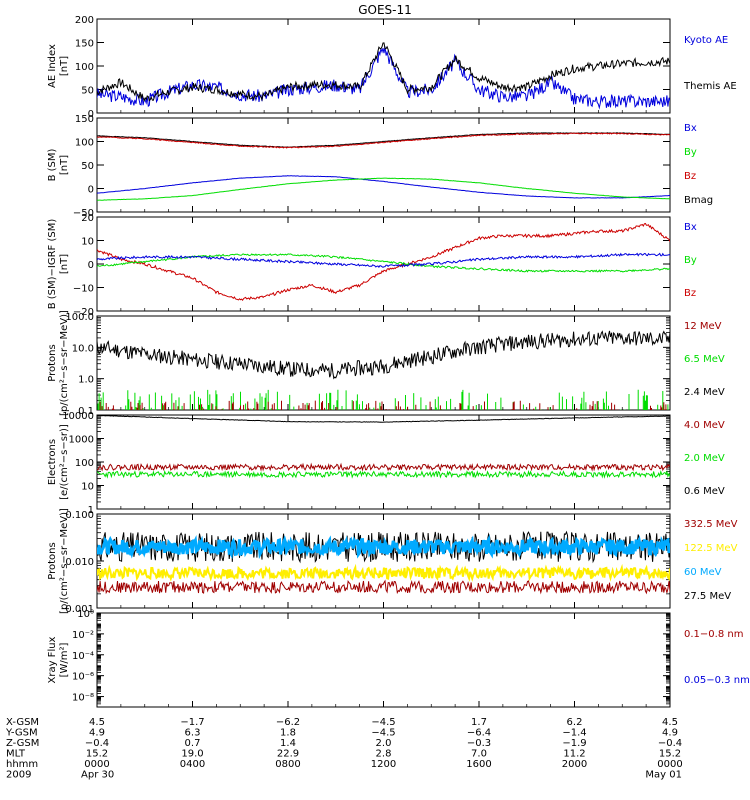  What do you see at coordinates (84, 20) in the screenshot?
I see `y-tick-label: 200` at bounding box center [84, 20].